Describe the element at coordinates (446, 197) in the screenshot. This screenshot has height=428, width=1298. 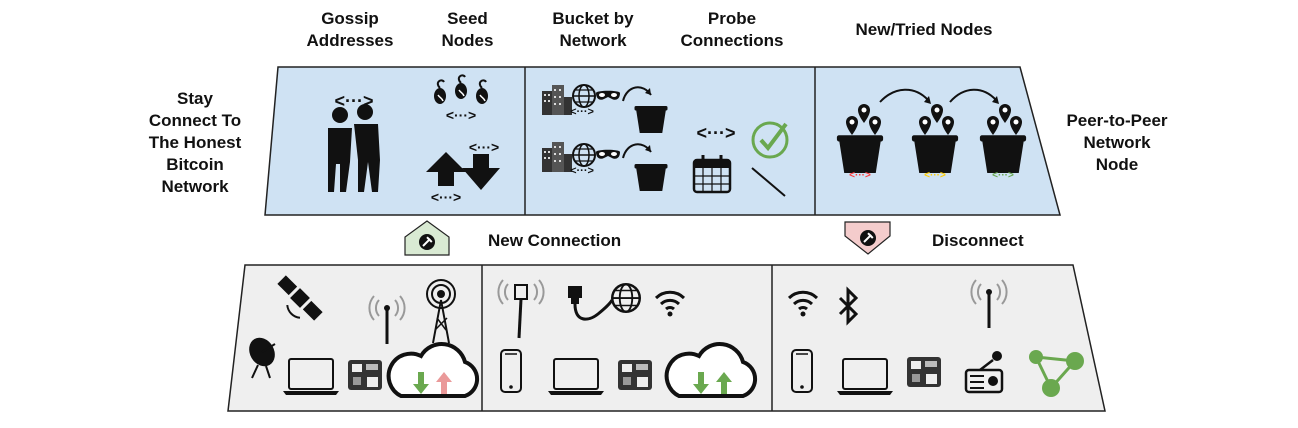
I see `up-bracket-icon: <···>` at that location.